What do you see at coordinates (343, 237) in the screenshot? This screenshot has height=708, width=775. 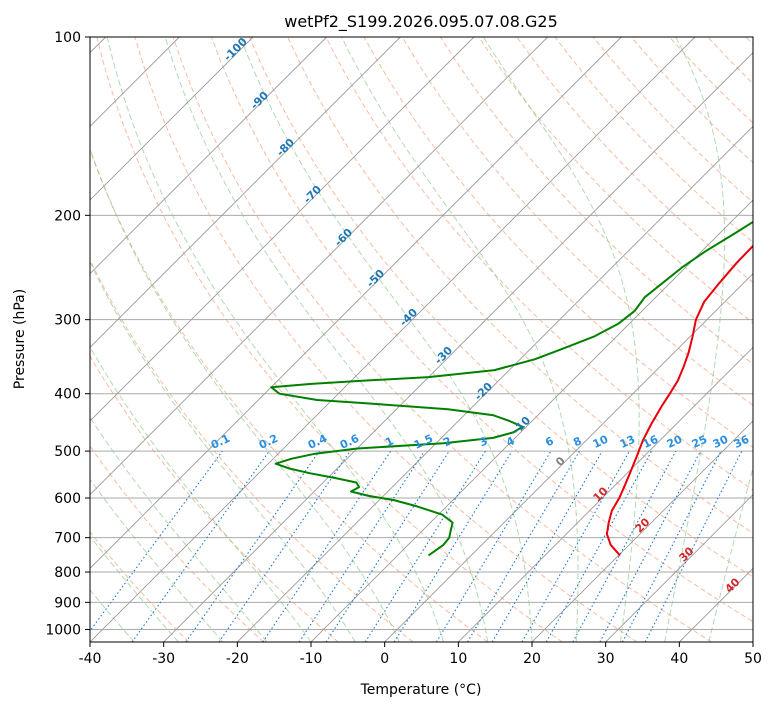 I see `isotherm-label: -60` at bounding box center [343, 237].